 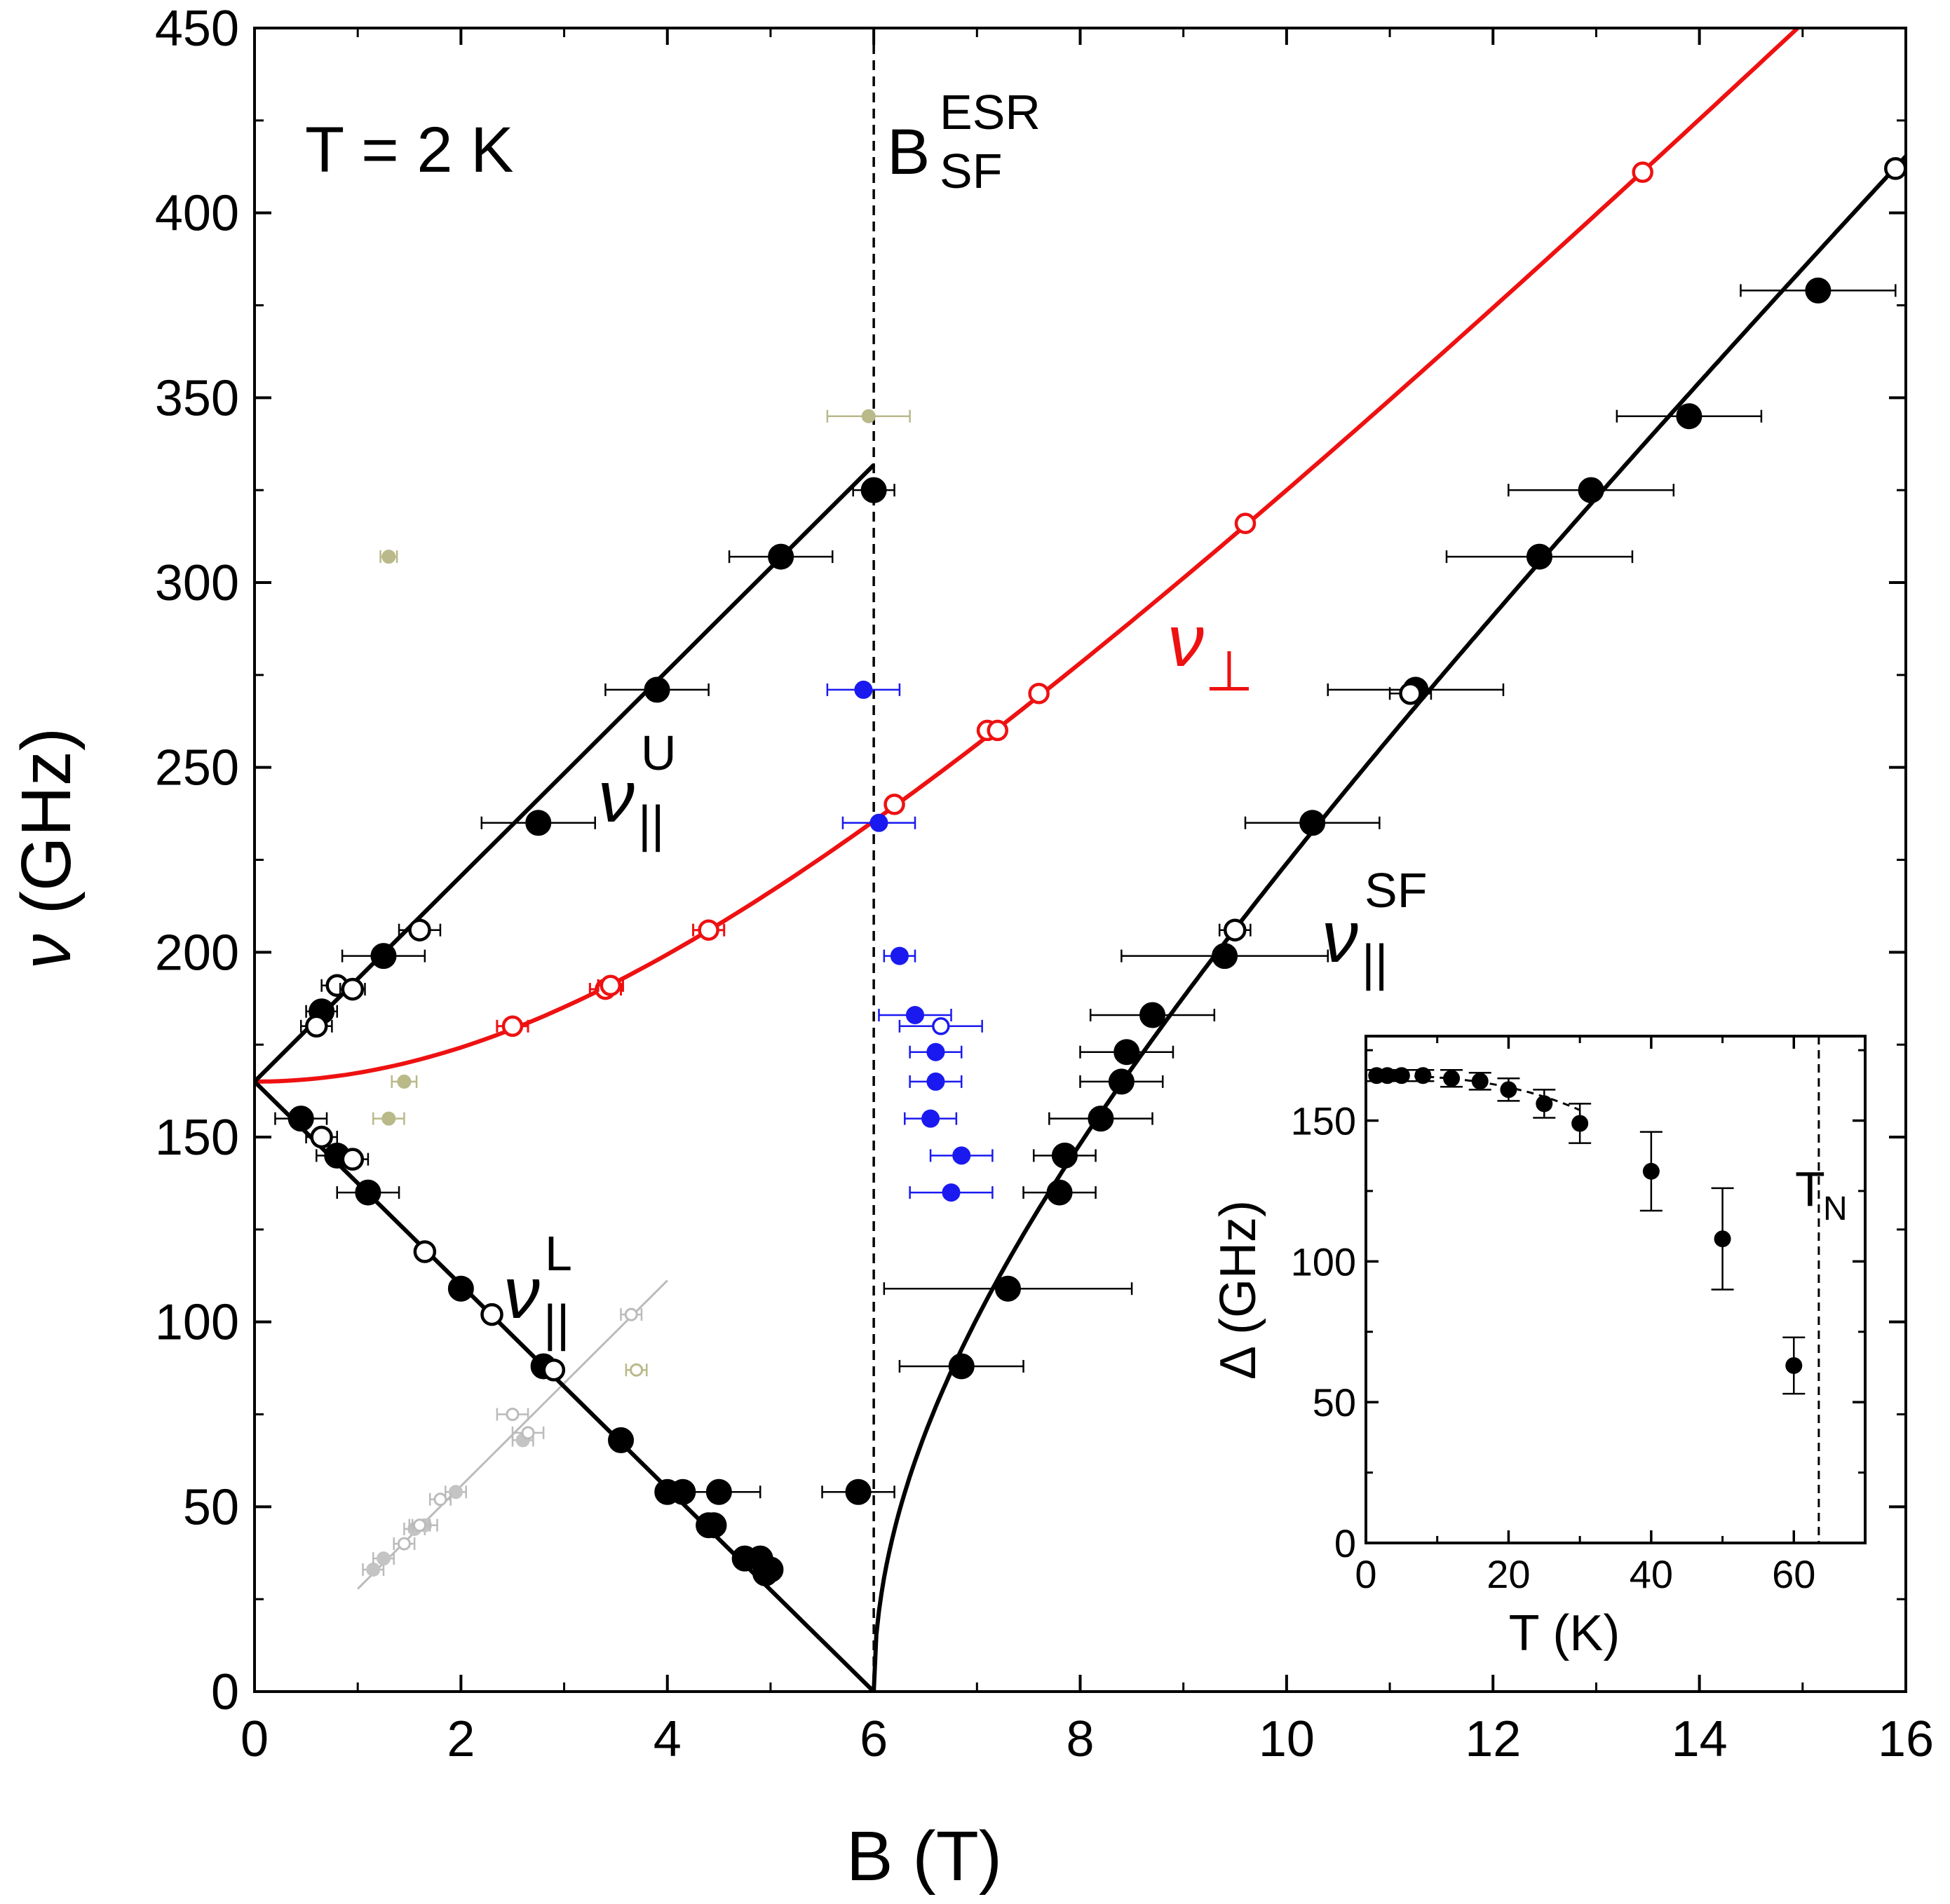 What do you see at coordinates (990, 112) in the screenshot?
I see `bsf-superscript: ESR` at bounding box center [990, 112].